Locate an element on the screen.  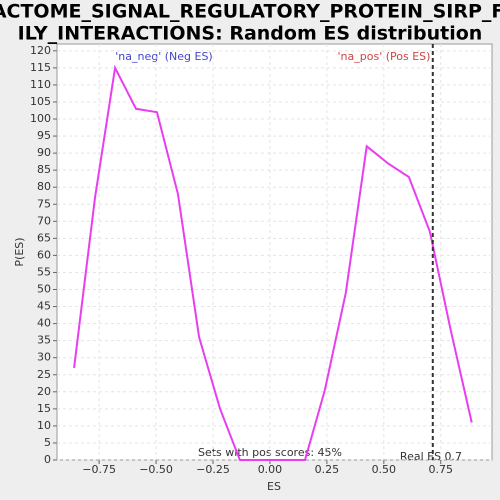
x-tick-label: −0.75 is located at coordinates (99, 469).